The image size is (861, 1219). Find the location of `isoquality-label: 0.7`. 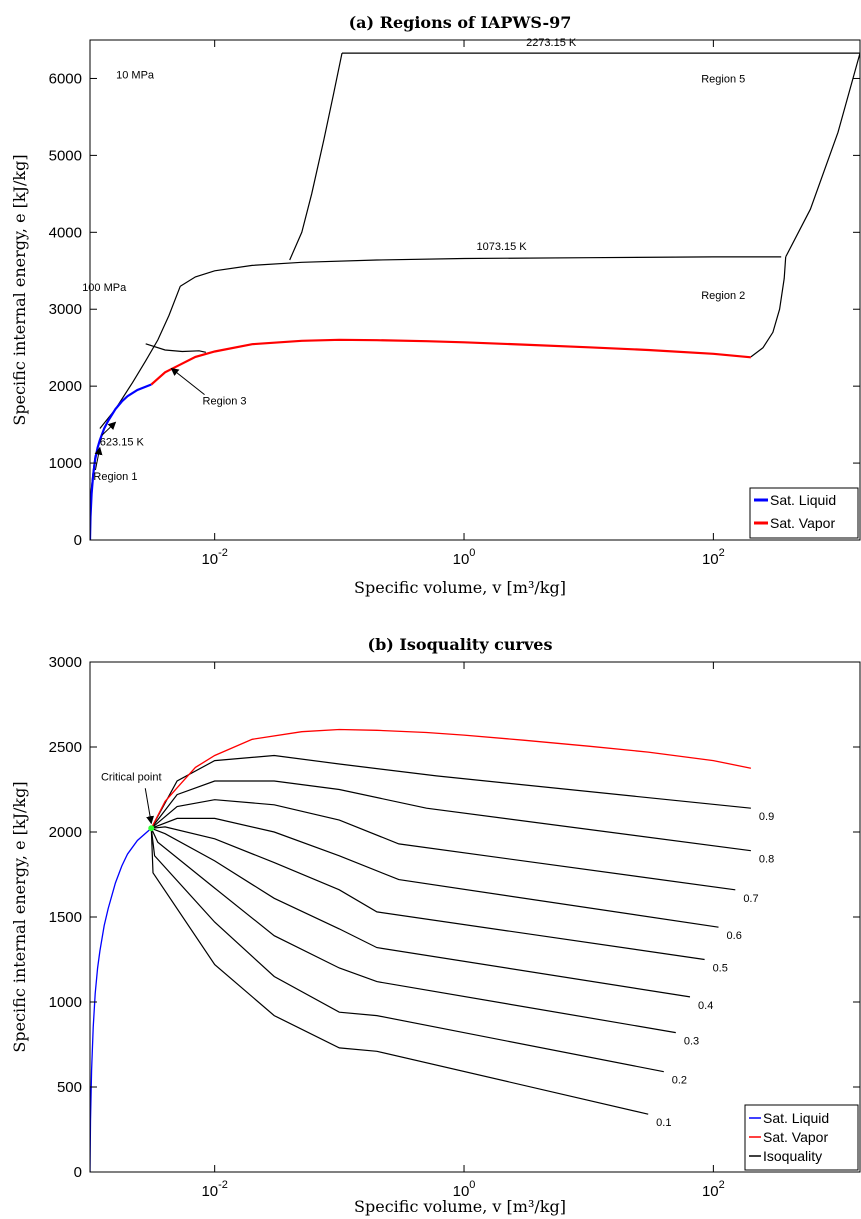

isoquality-label: 0.7 is located at coordinates (750, 899).